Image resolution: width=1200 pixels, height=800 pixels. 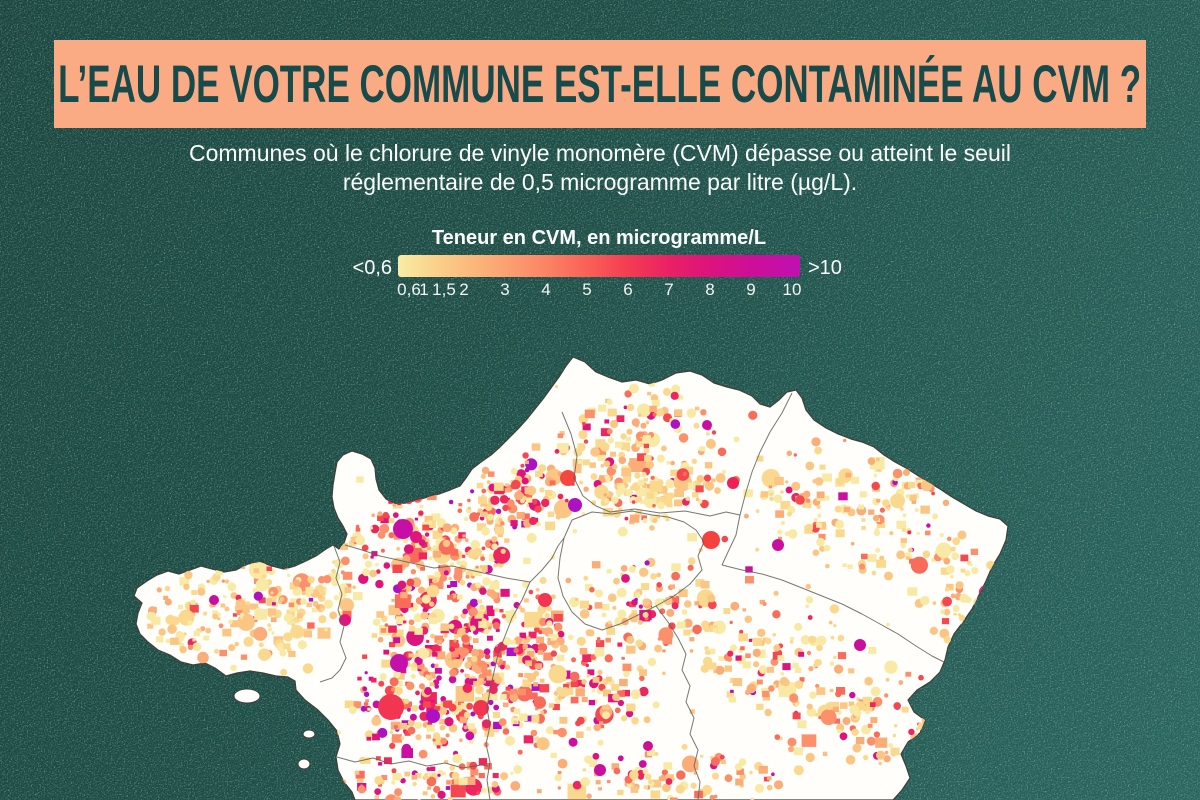 What do you see at coordinates (464, 289) in the screenshot?
I see `legend-tick: 2` at bounding box center [464, 289].